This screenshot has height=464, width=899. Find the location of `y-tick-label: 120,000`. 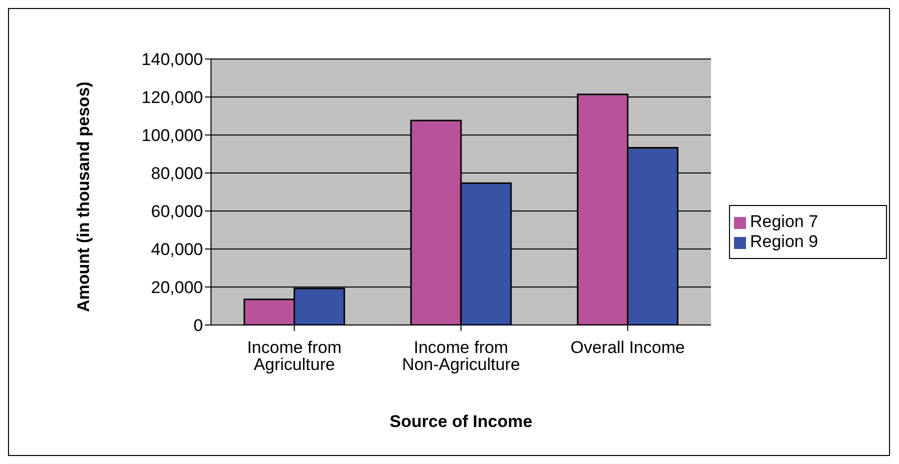

y-tick-label: 120,000 is located at coordinates (172, 98).